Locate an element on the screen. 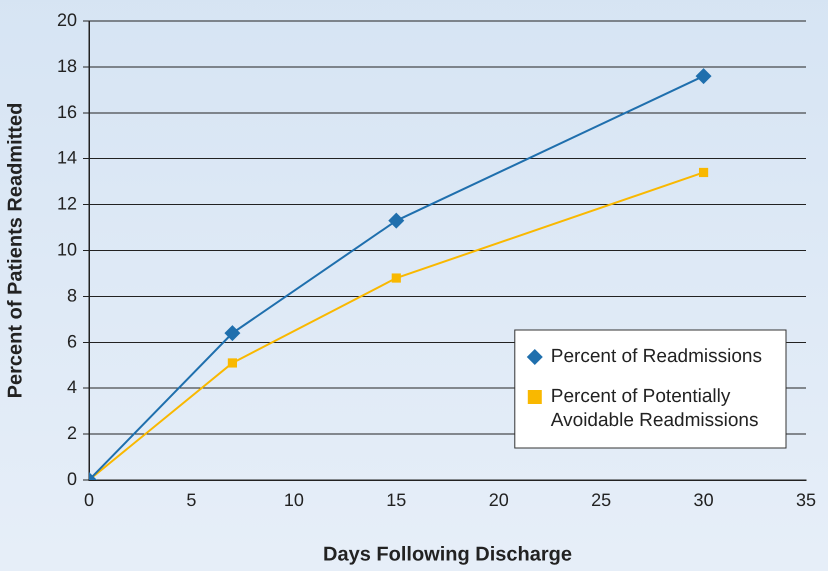 The image size is (828, 571). x-tick-label: 25 is located at coordinates (601, 500).